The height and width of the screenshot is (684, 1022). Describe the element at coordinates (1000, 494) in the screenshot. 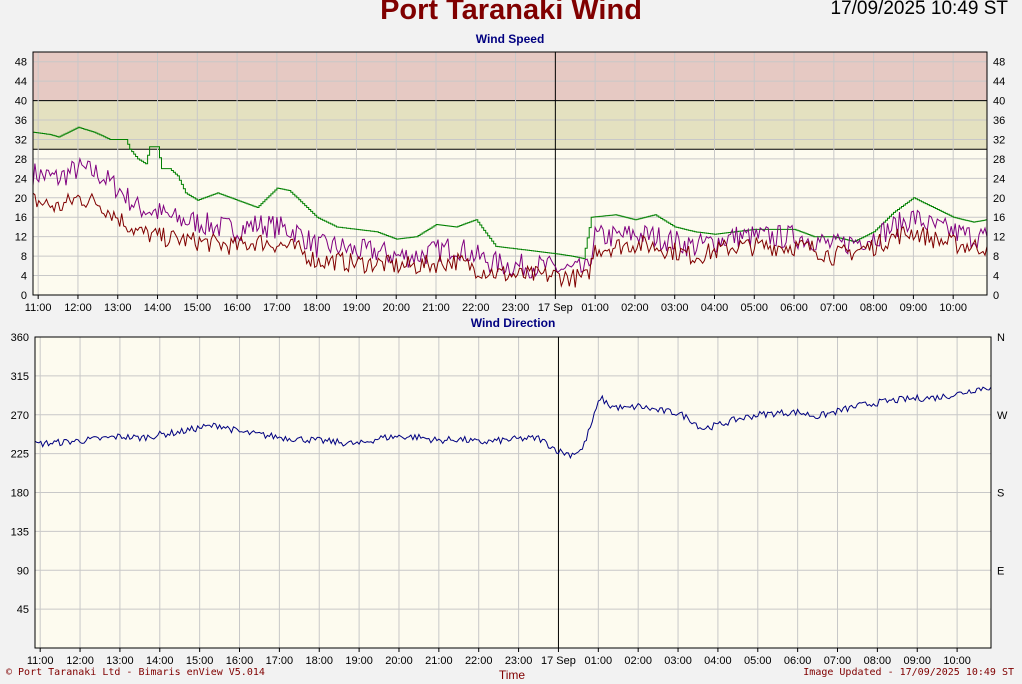

I see `compass-label: S` at that location.